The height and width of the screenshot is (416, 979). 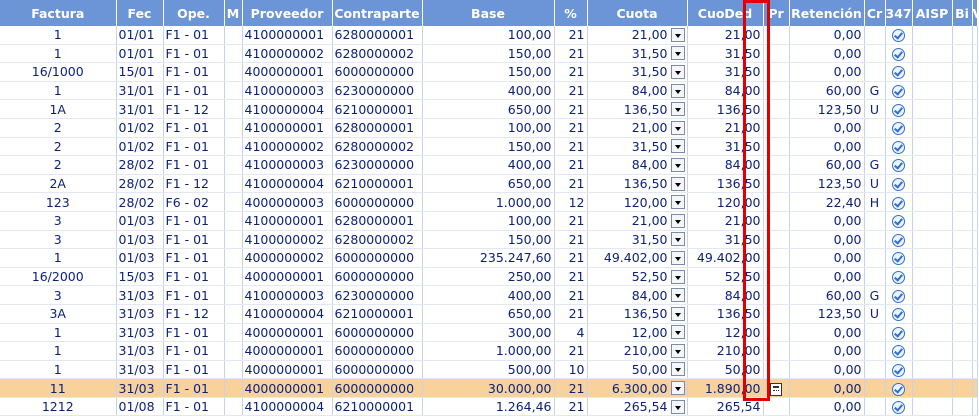 What do you see at coordinates (58, 388) in the screenshot?
I see `factura-cell: 11` at bounding box center [58, 388].